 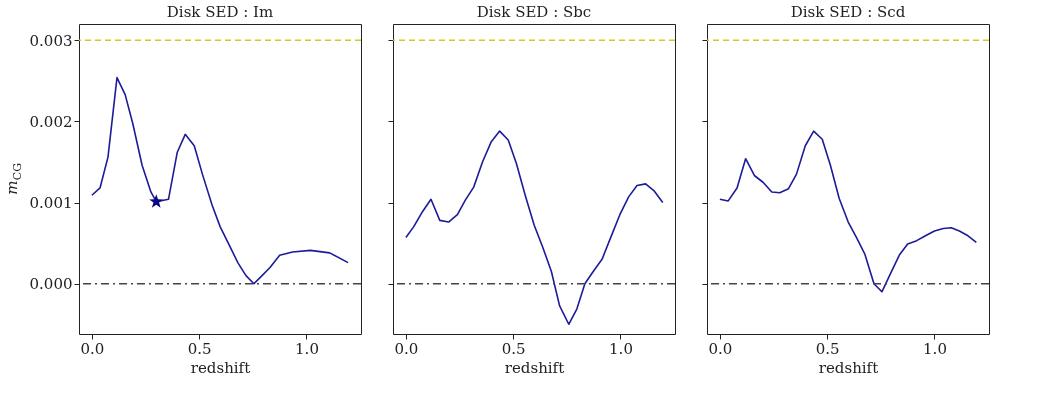 What do you see at coordinates (534, 12) in the screenshot?
I see `chart-title: Disk SED : Sbc` at bounding box center [534, 12].